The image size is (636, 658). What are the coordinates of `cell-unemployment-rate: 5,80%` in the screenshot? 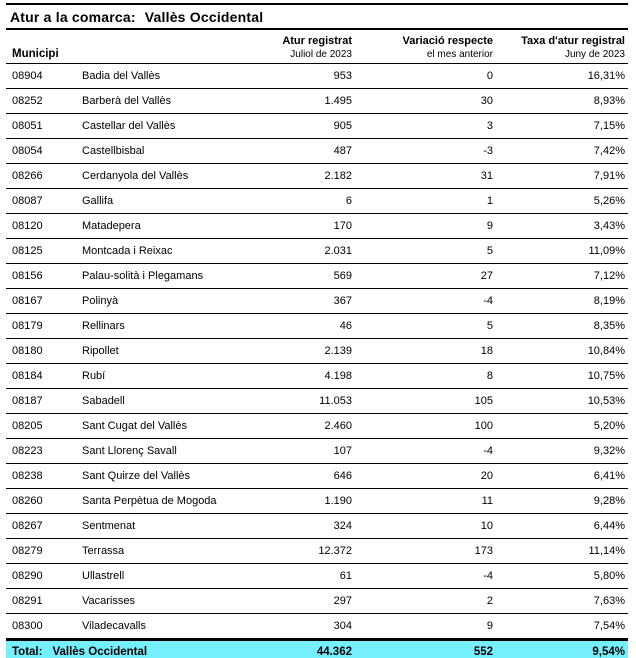 It's located at (609, 576).